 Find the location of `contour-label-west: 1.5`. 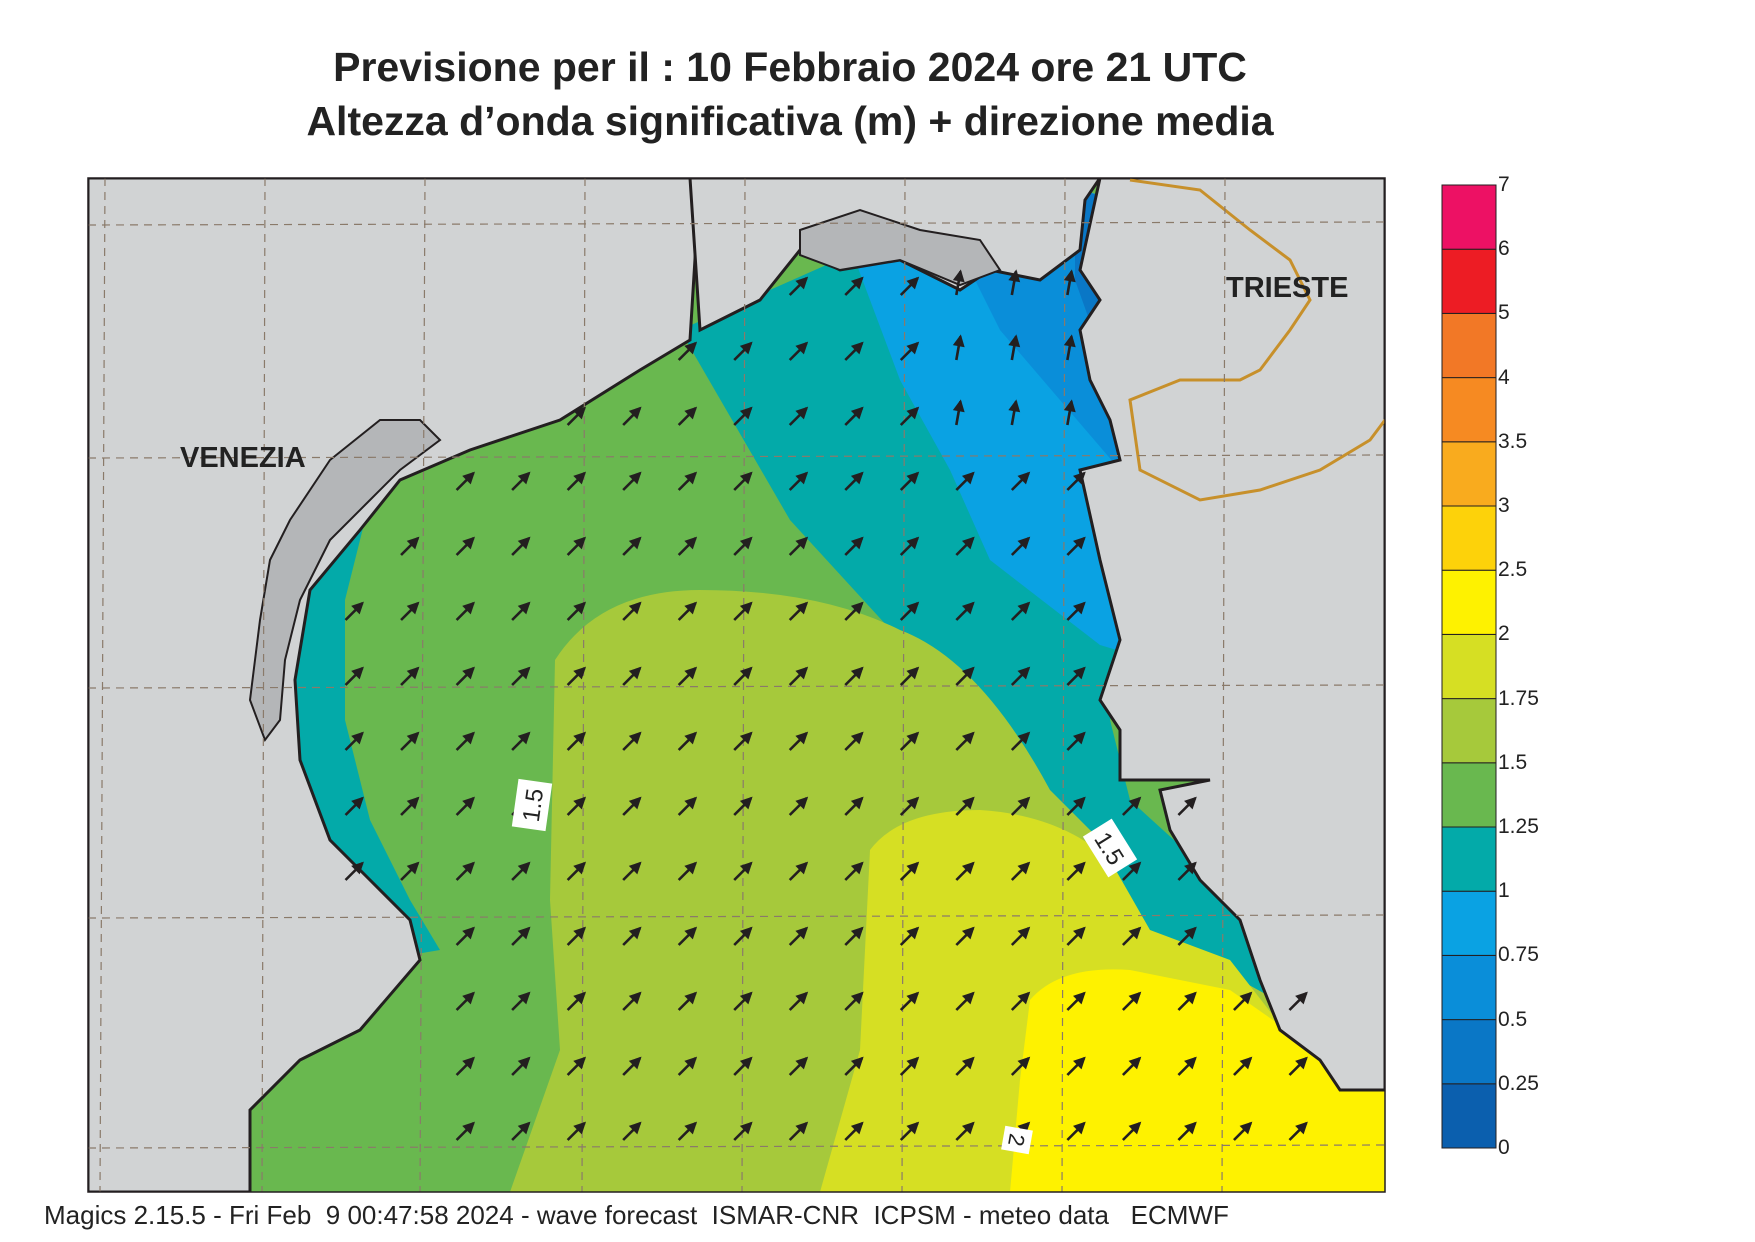

contour-label-west: 1.5 is located at coordinates (532, 805).